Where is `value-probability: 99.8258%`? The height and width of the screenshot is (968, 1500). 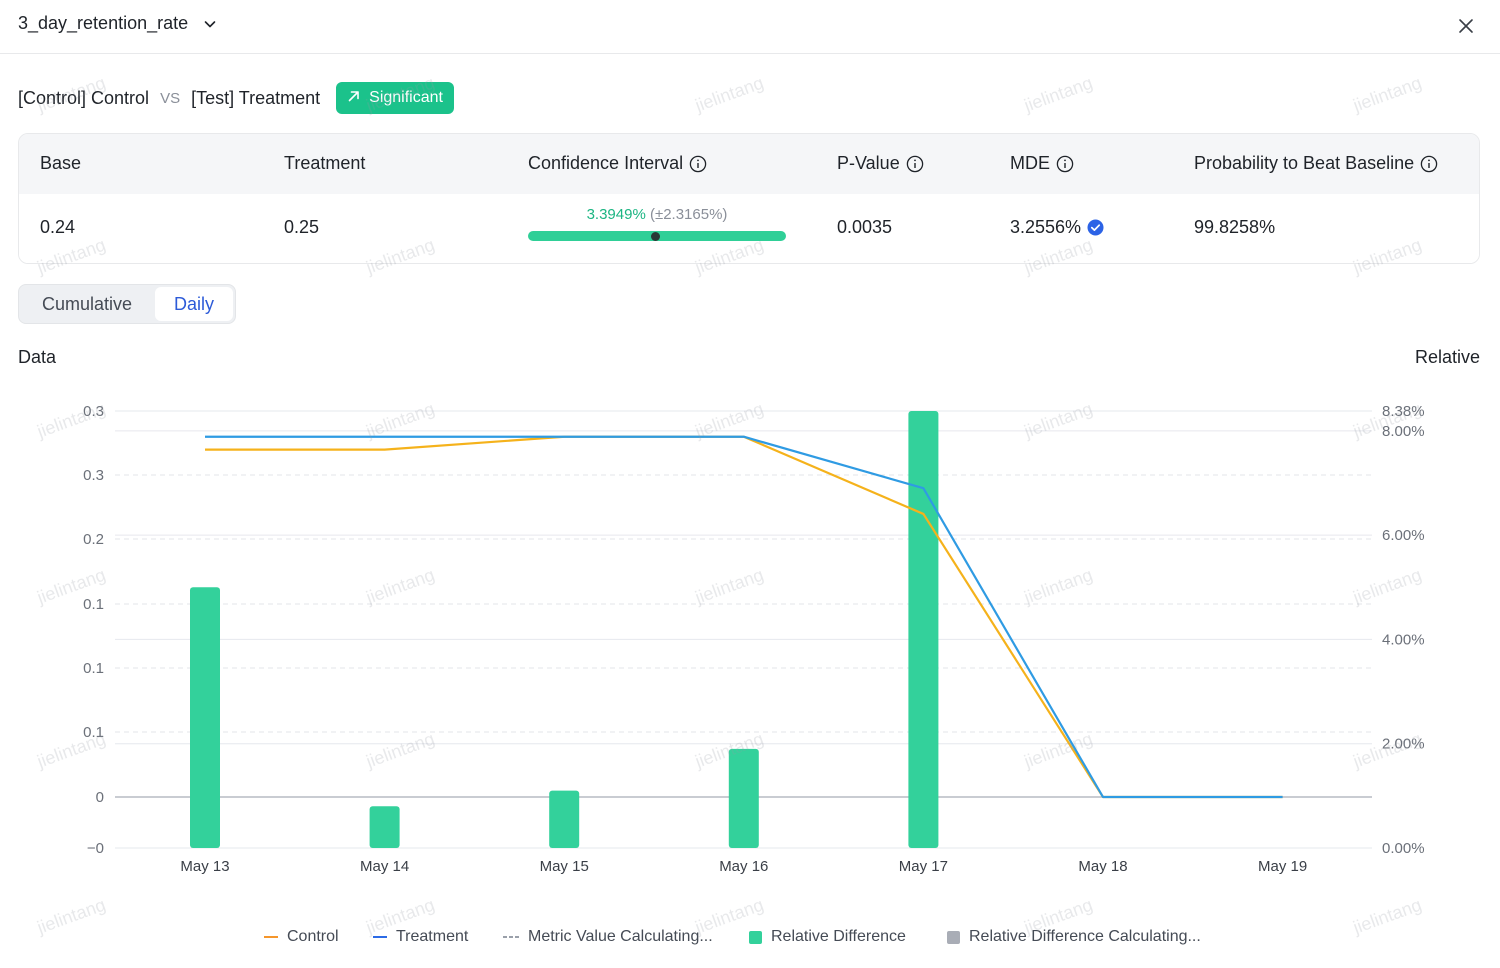 value-probability: 99.8258% is located at coordinates (1234, 227).